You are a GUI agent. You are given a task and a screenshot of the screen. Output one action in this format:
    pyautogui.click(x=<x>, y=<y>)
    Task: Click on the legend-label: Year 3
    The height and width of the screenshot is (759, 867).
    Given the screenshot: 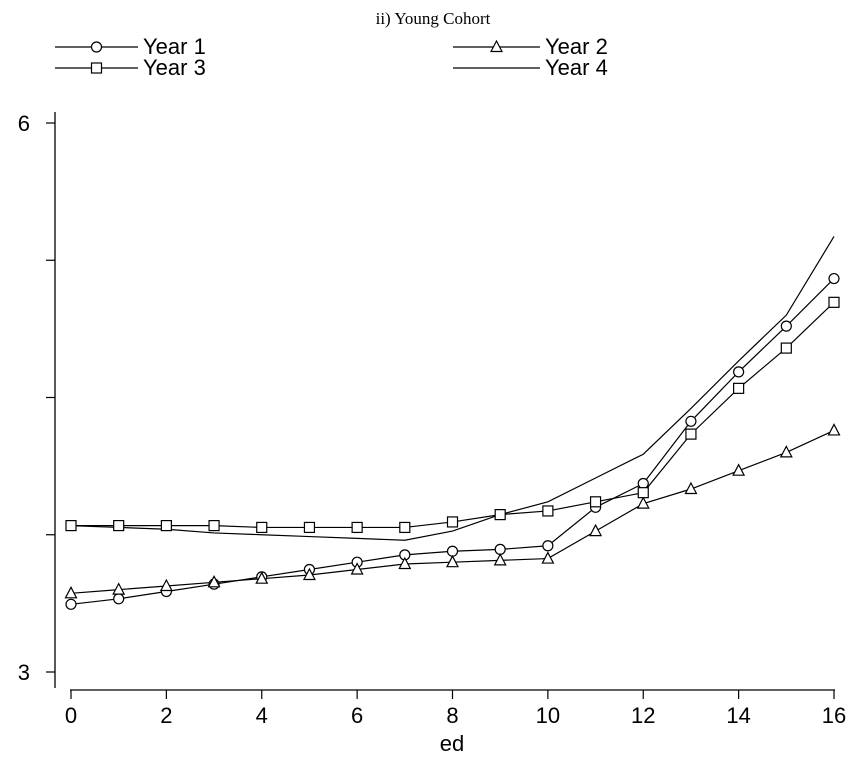 What is the action you would take?
    pyautogui.click(x=174, y=67)
    